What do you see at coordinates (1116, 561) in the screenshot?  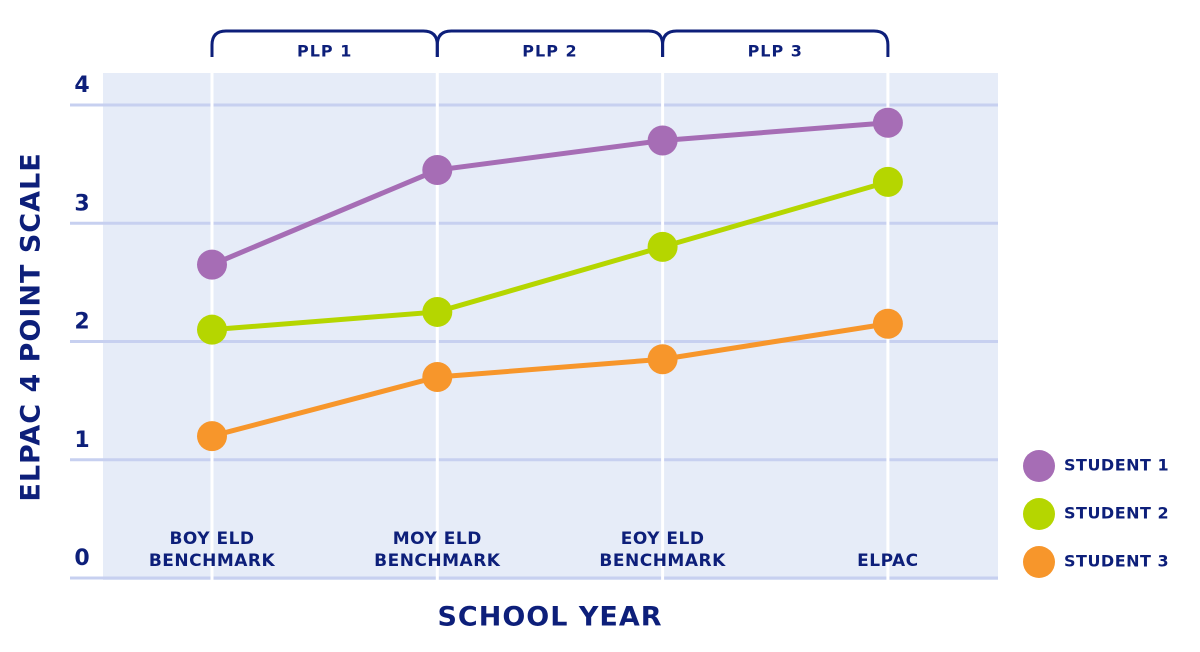 I see `legend-label: STUDENT 3` at bounding box center [1116, 561].